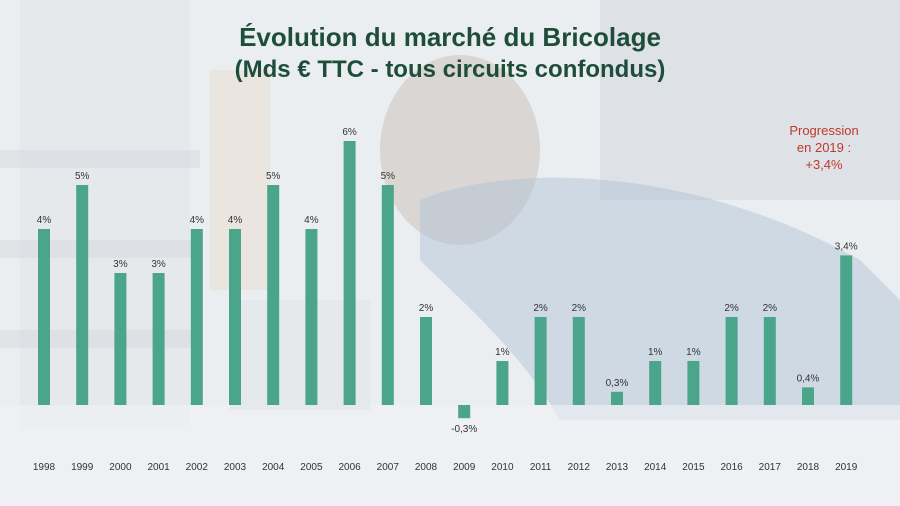 The width and height of the screenshot is (900, 506). What do you see at coordinates (197, 467) in the screenshot?
I see `x-tick-2002: 2002` at bounding box center [197, 467].